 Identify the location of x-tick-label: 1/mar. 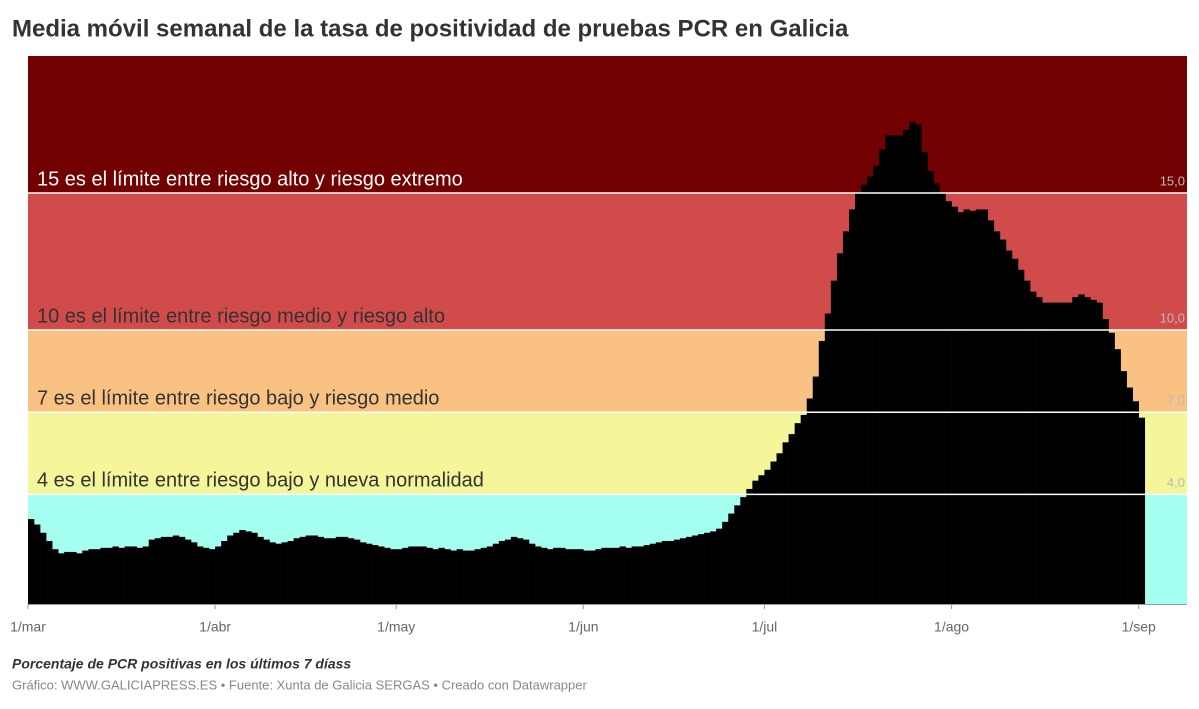
(28, 627).